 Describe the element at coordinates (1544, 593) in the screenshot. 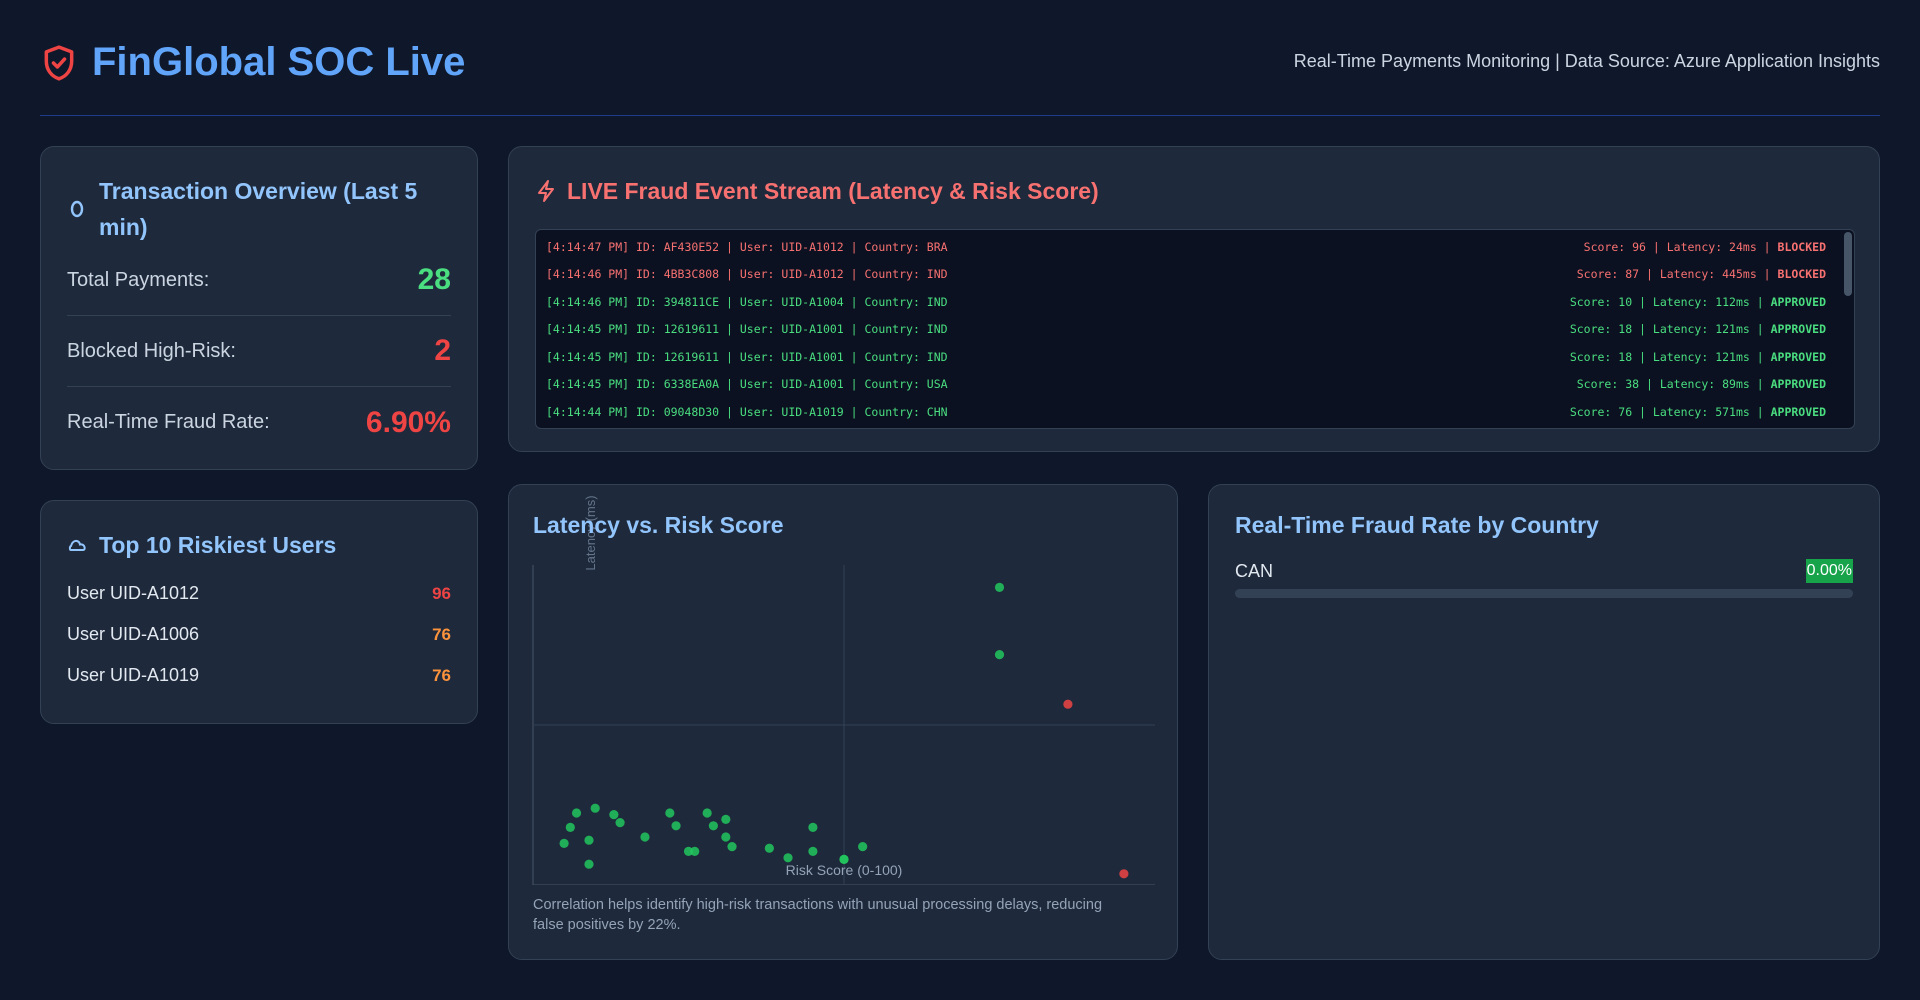

I see `country-fraud-bar` at that location.